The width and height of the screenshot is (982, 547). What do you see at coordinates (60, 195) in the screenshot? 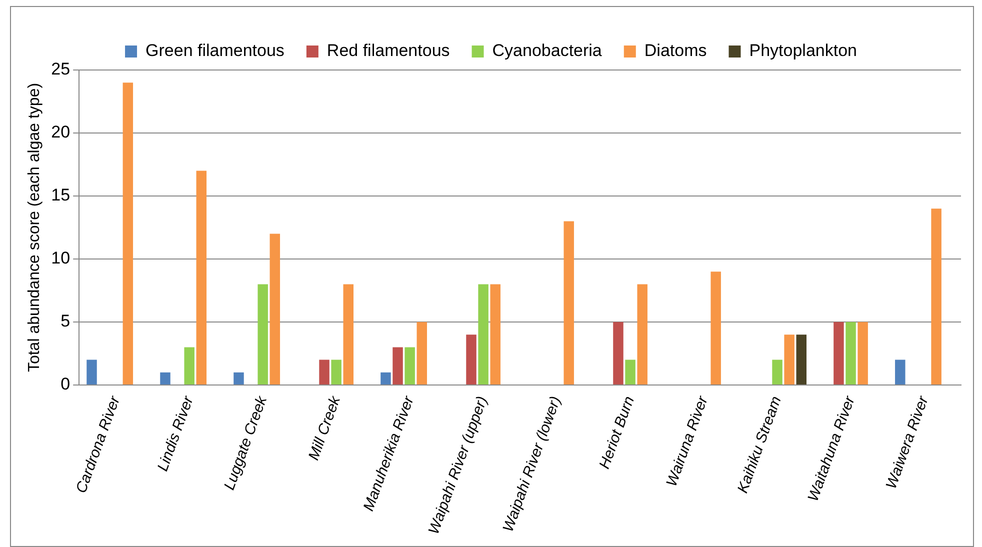
I see `y-tick-label: 15` at bounding box center [60, 195].